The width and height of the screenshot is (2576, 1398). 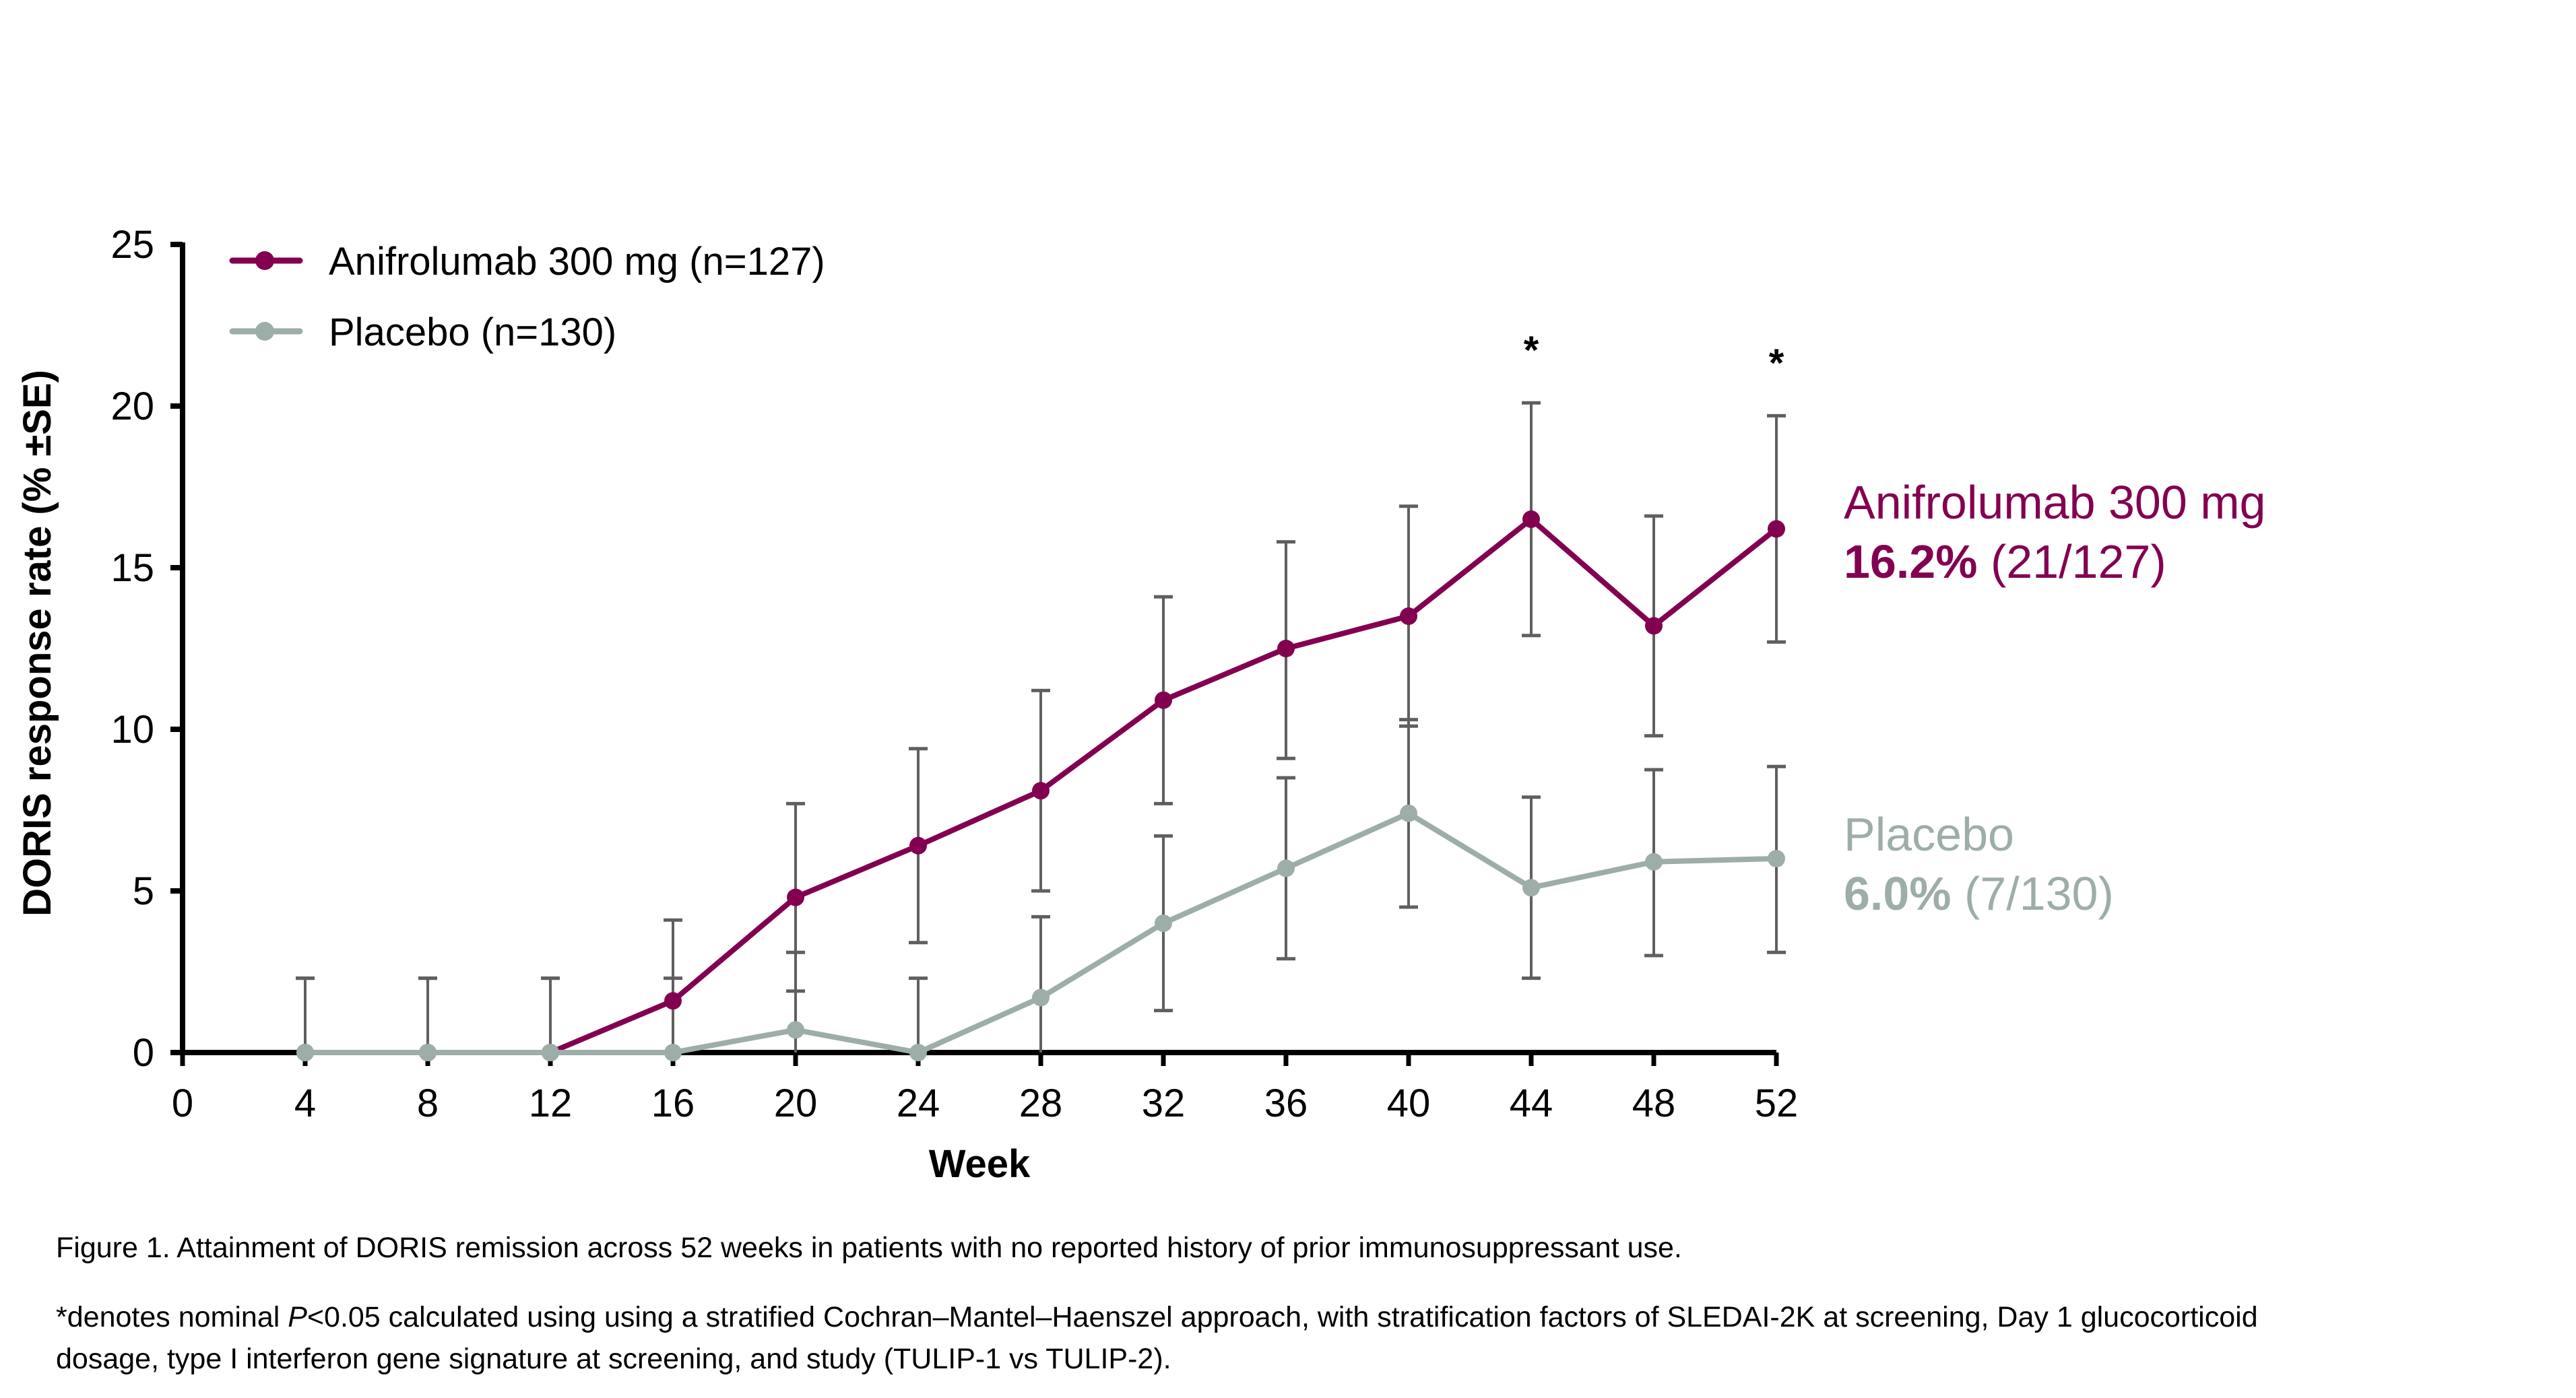 I want to click on y-tick-label: 15, so click(x=132, y=568).